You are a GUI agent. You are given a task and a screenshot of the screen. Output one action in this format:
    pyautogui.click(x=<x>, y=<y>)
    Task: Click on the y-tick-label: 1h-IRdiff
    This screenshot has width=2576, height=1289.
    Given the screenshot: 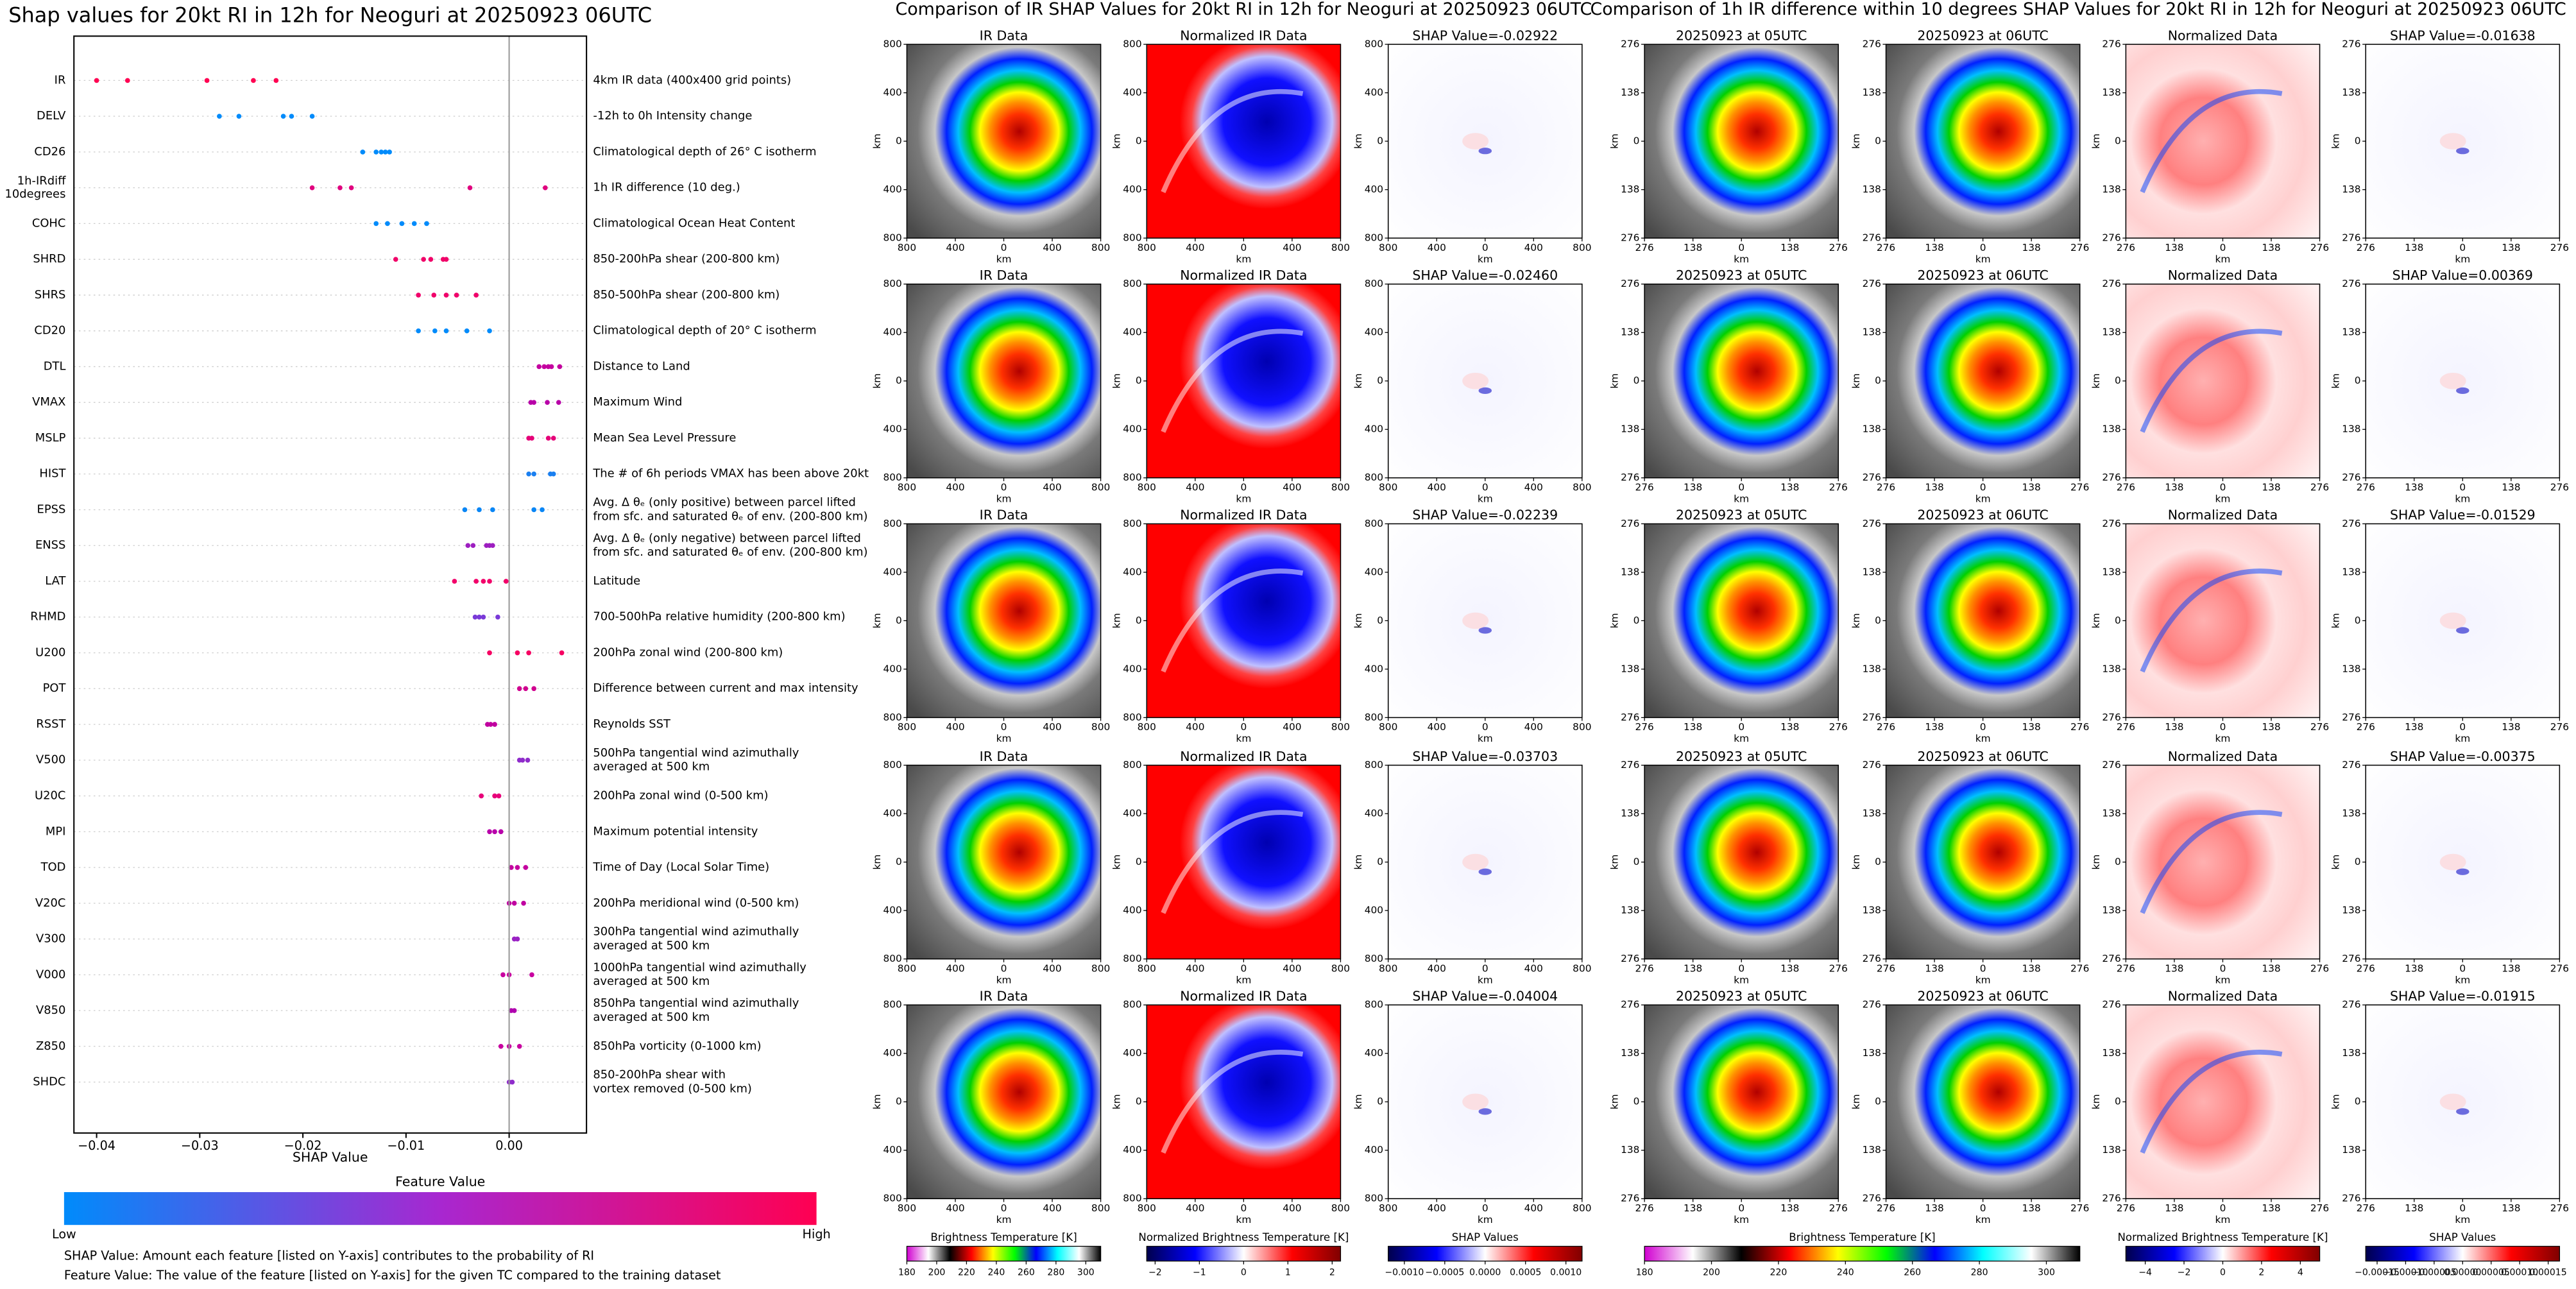 What is the action you would take?
    pyautogui.click(x=41, y=180)
    